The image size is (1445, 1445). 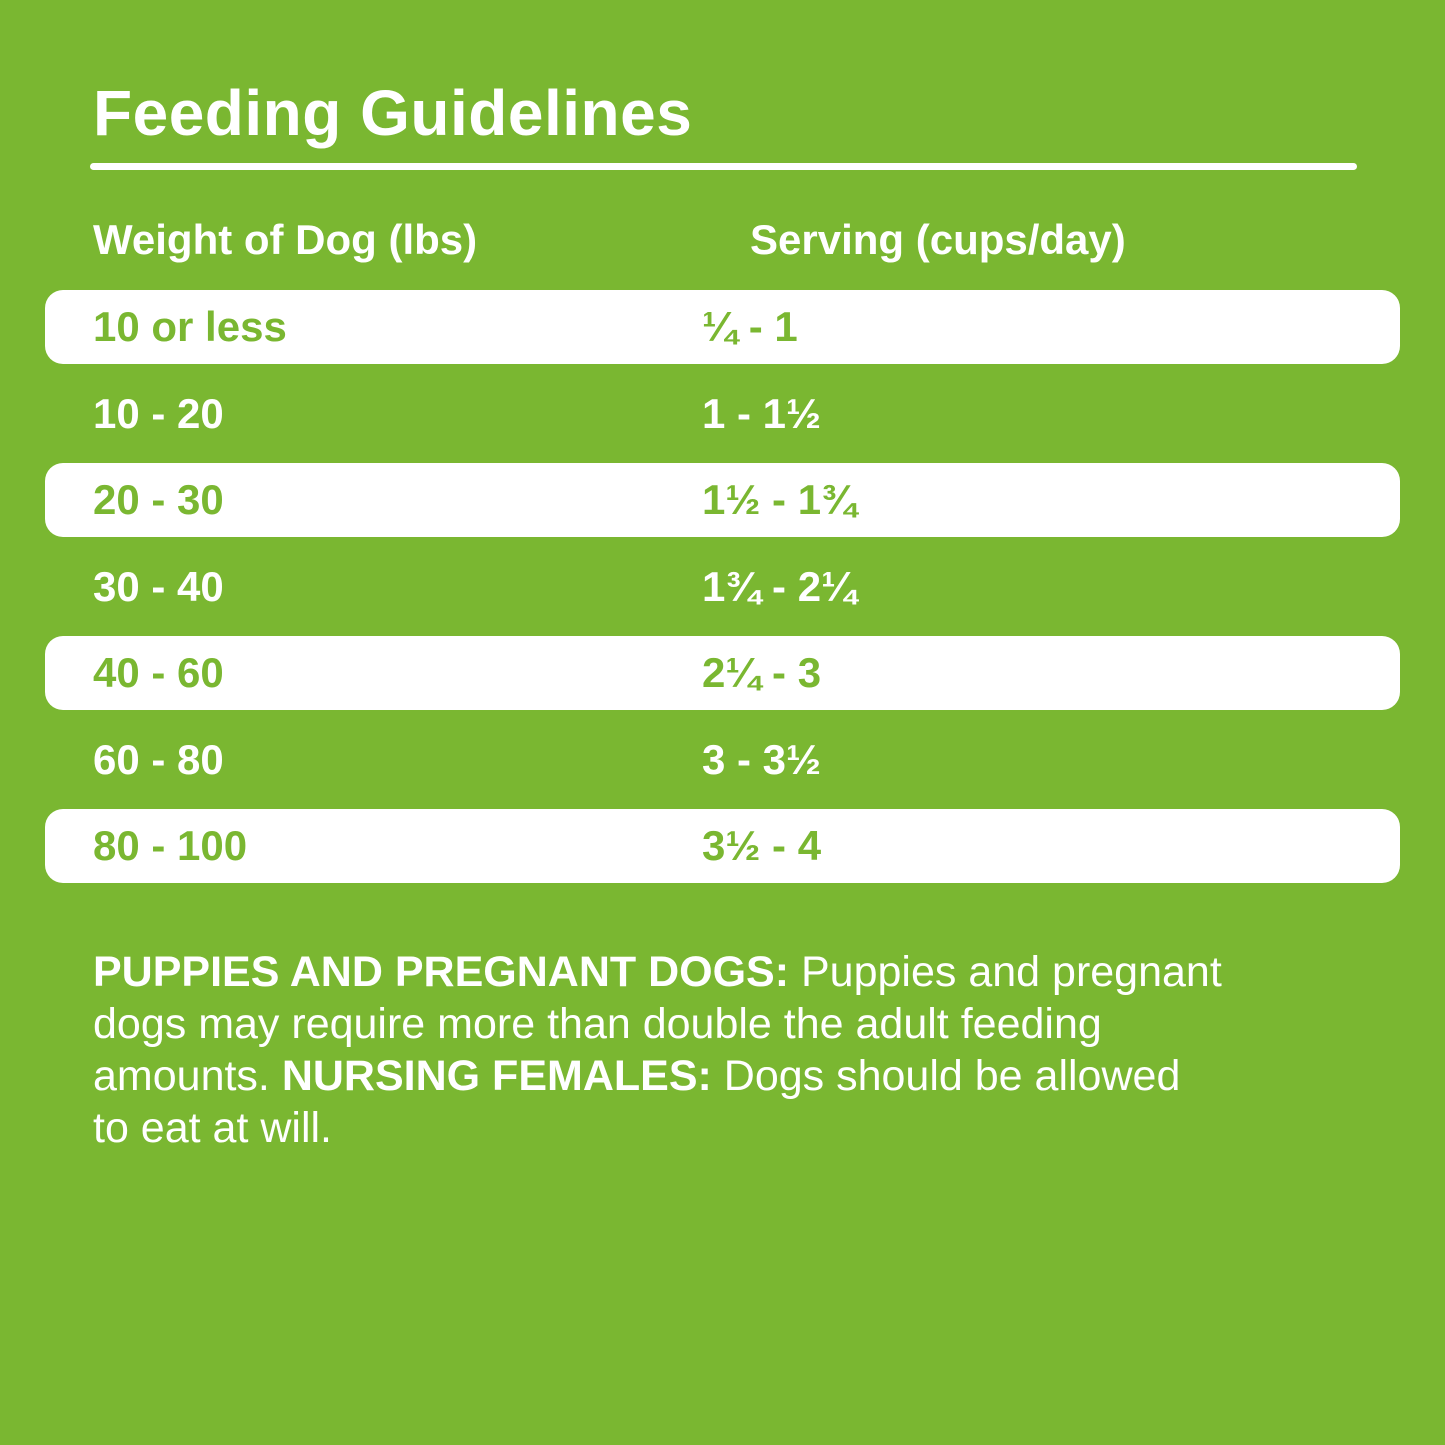 What do you see at coordinates (779, 499) in the screenshot?
I see `serving-cell: 1½ - 1¾` at bounding box center [779, 499].